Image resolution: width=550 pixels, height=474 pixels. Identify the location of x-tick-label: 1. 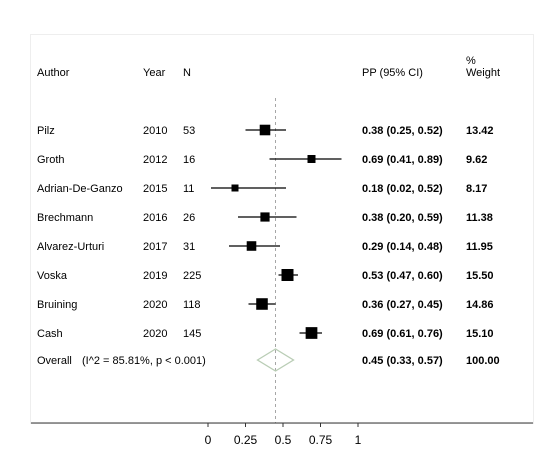
(358, 440).